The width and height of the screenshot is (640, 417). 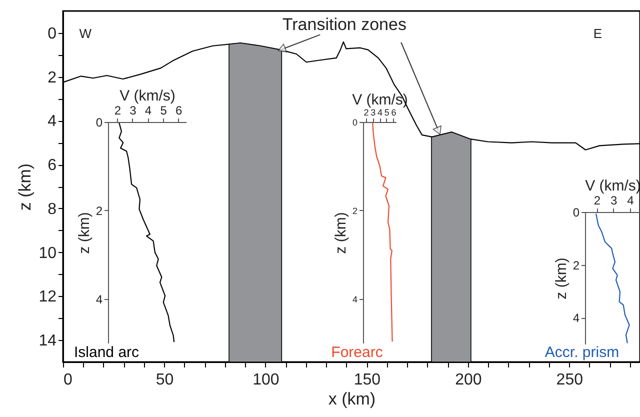 What do you see at coordinates (367, 380) in the screenshot?
I see `x-tick-label: 150` at bounding box center [367, 380].